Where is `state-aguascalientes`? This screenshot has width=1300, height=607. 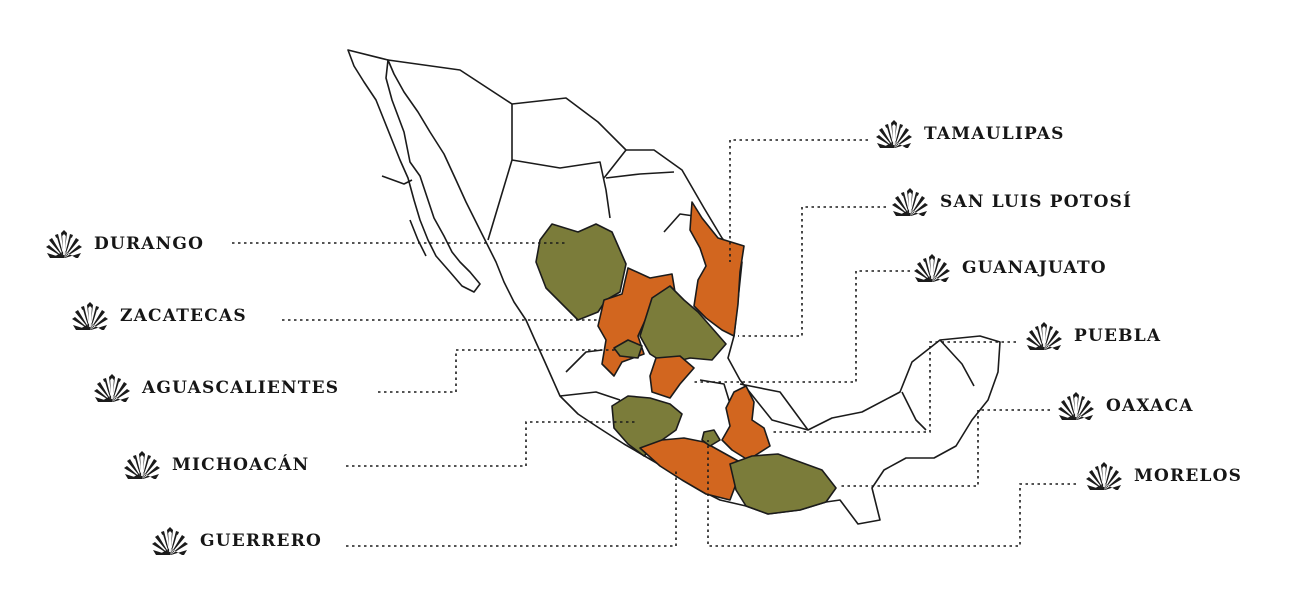
state-aguascalientes is located at coordinates (628, 349).